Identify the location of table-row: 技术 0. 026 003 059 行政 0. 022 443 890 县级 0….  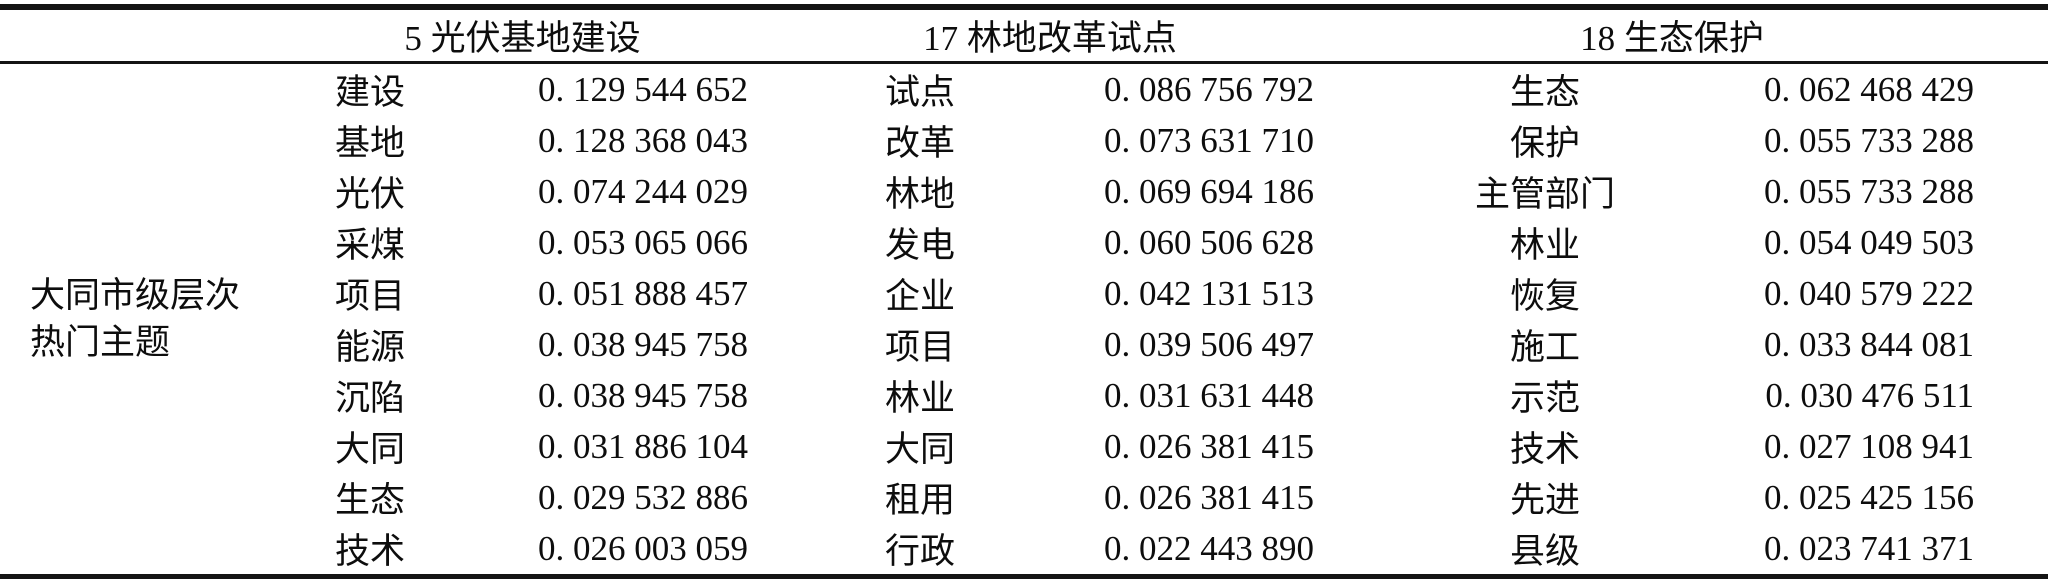
(1024, 550).